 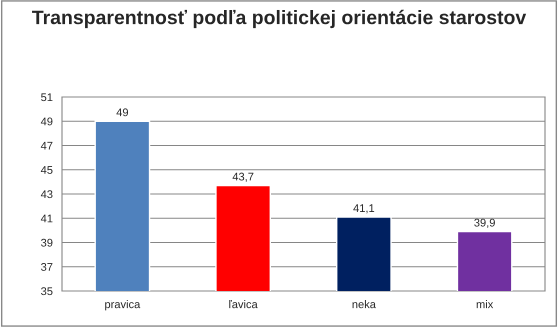 I want to click on y-tick-label: 47, so click(x=46, y=146).